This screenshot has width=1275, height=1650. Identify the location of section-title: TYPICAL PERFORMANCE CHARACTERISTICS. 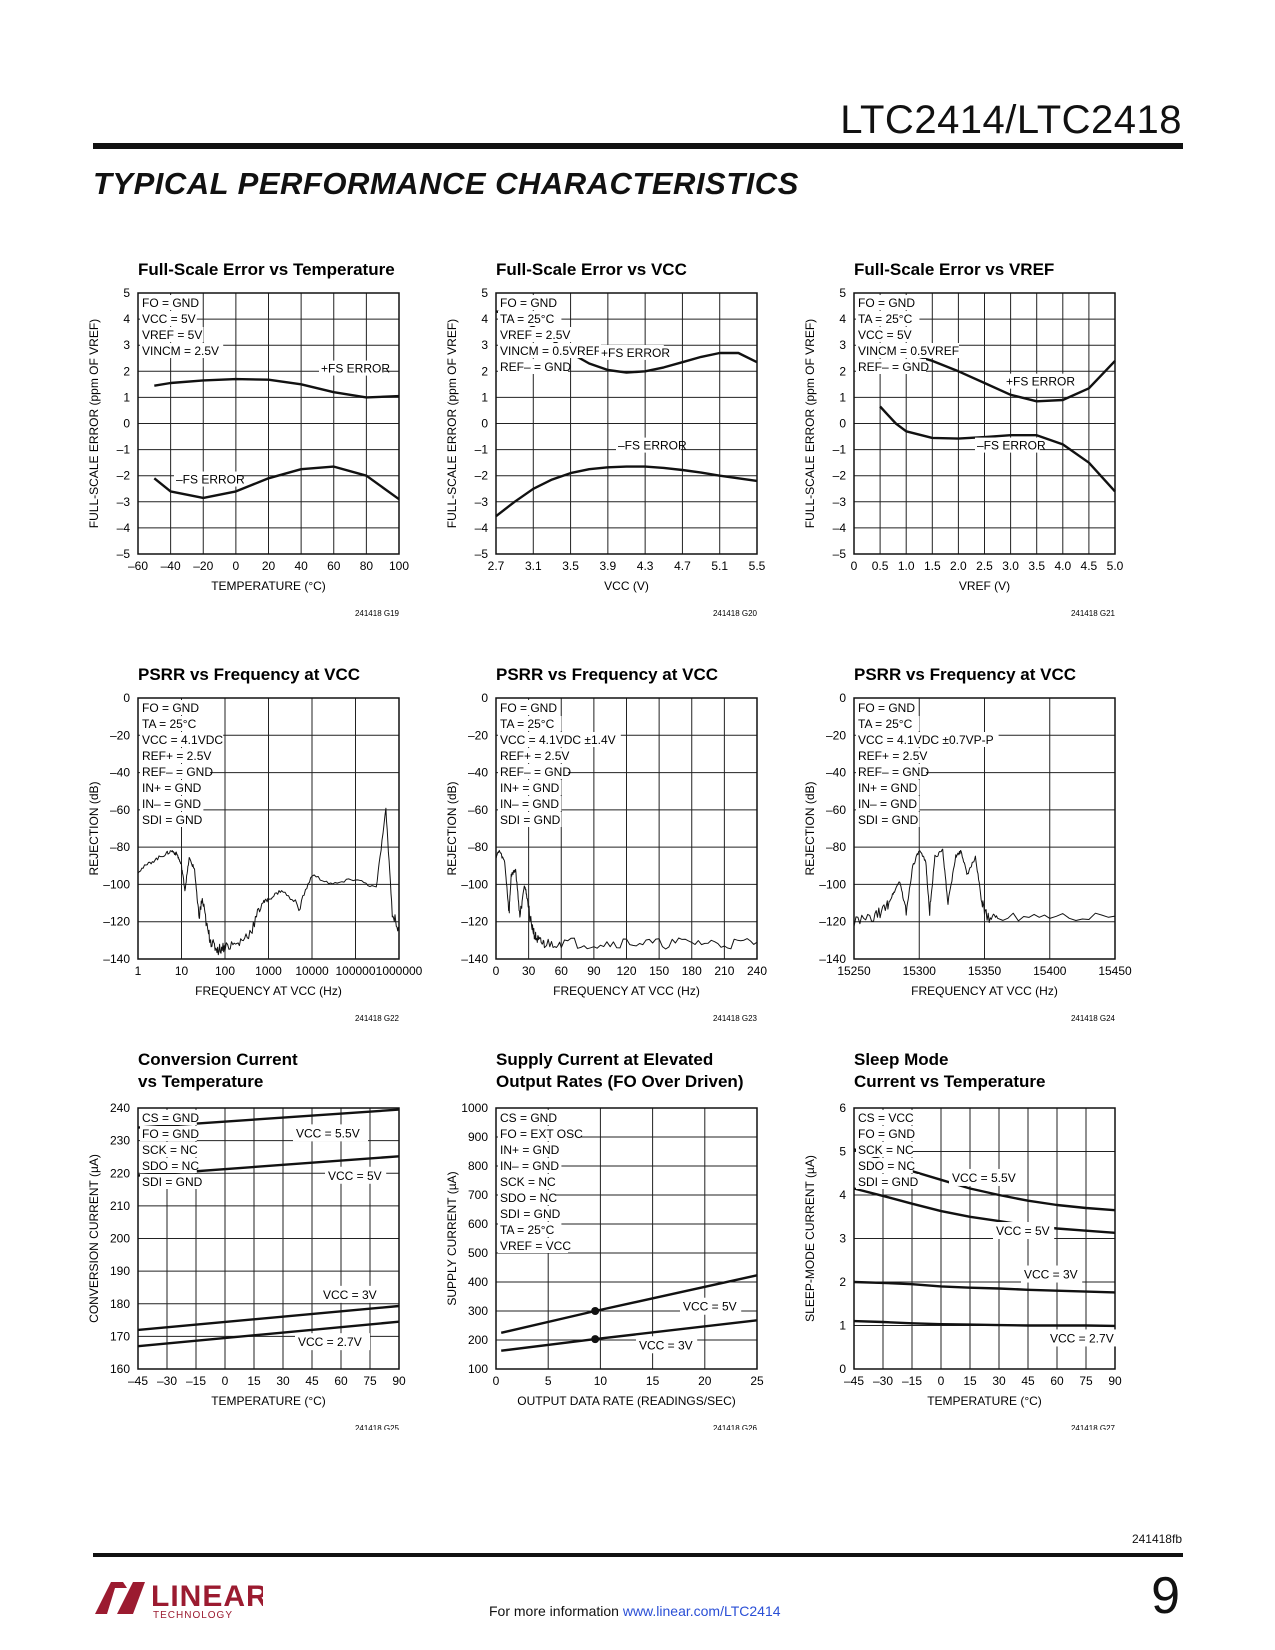
(446, 183).